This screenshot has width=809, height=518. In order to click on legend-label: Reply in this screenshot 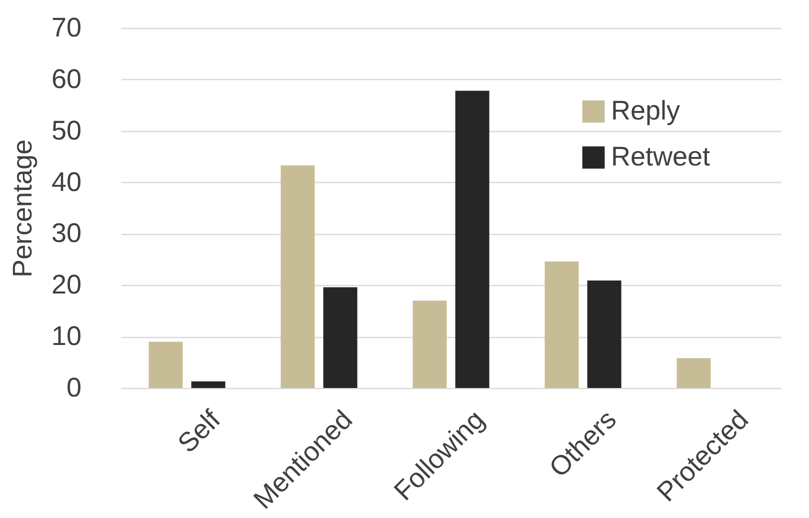, I will do `click(646, 111)`.